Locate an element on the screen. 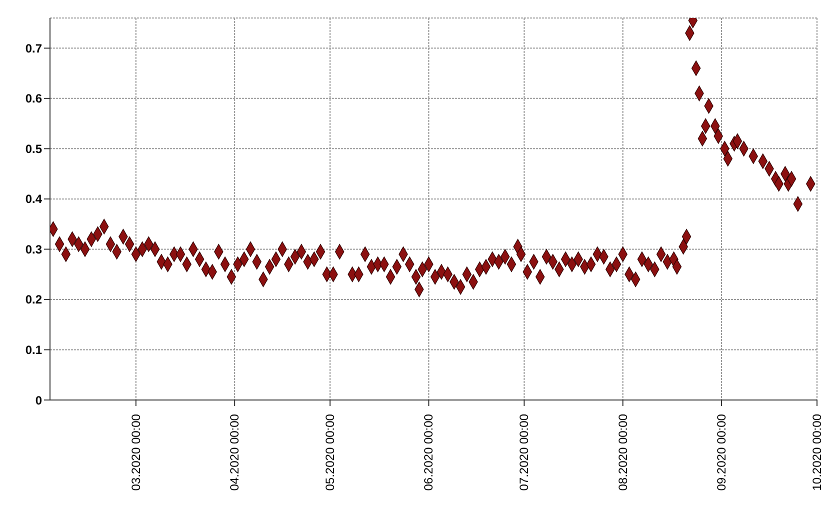  y-tick-label: 0.7 is located at coordinates (33, 48).